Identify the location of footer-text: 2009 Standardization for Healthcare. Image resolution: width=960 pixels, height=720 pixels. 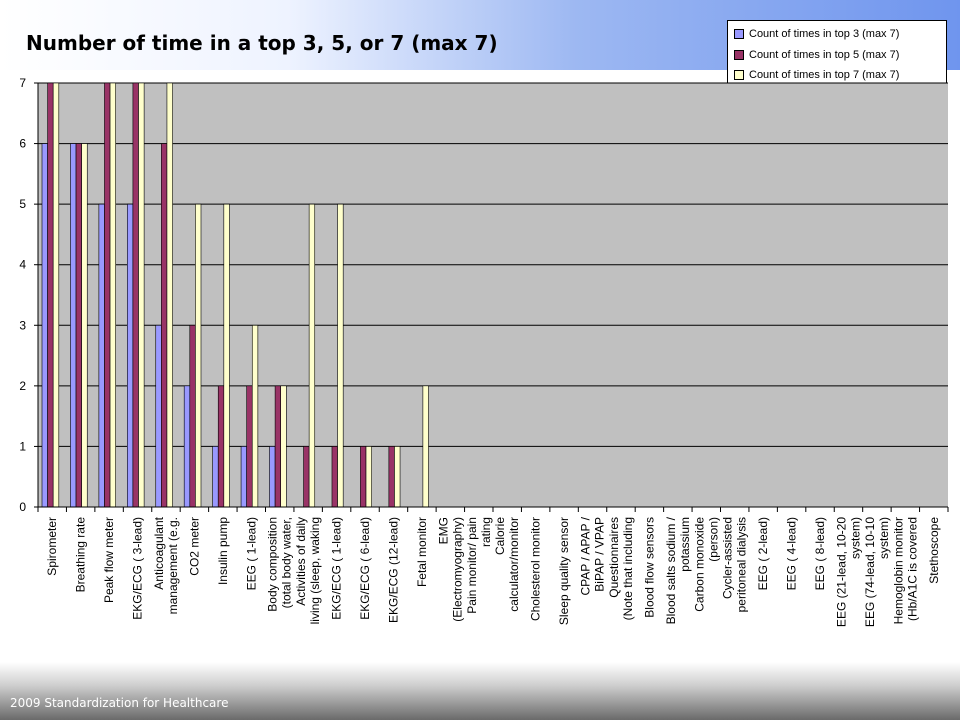
(119, 703).